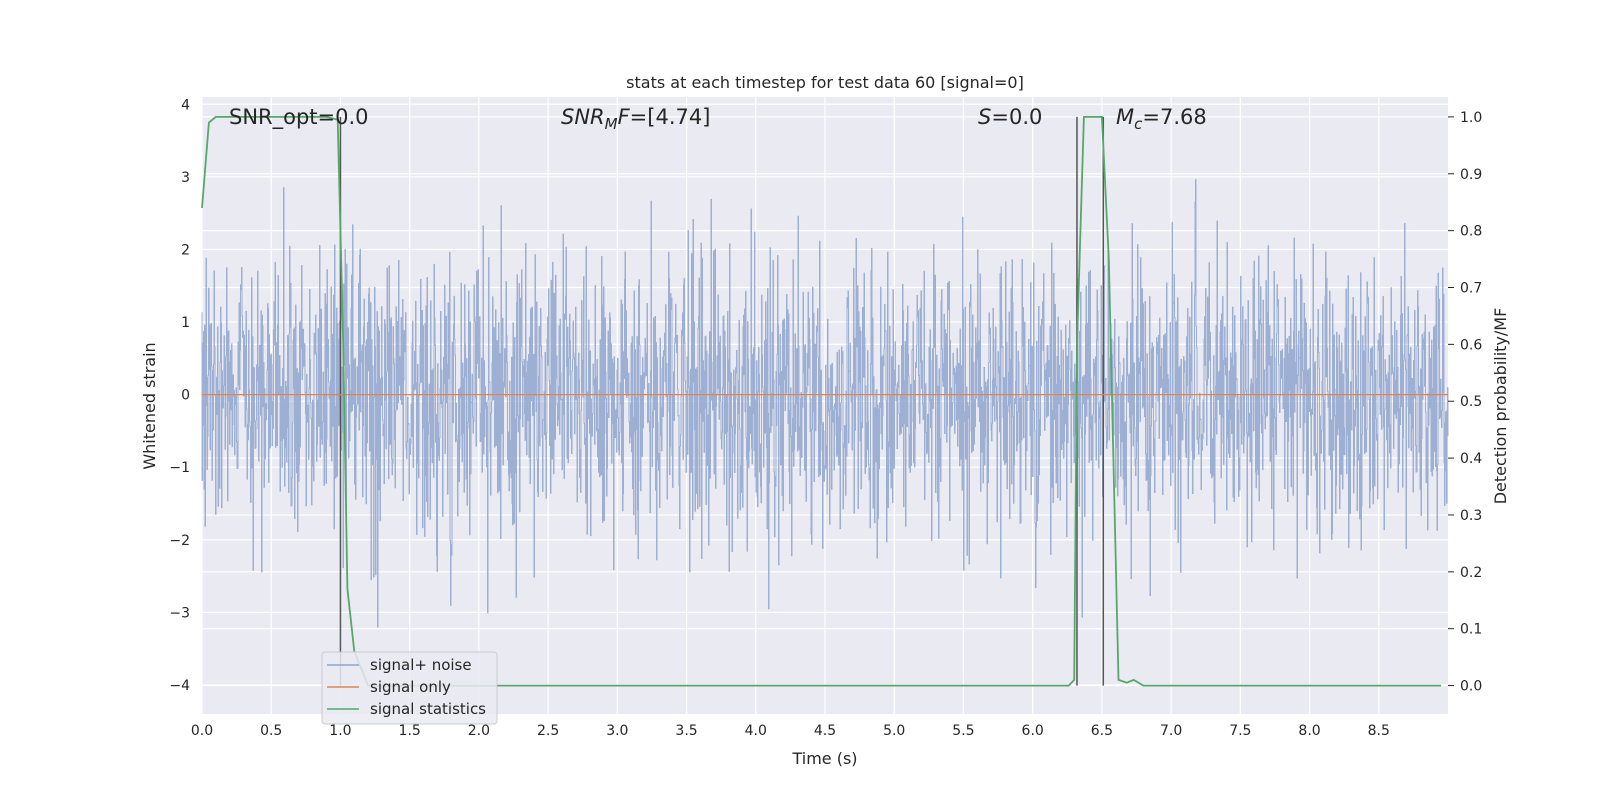 This screenshot has width=1600, height=804. Describe the element at coordinates (185, 178) in the screenshot. I see `y-tick-label-left: 3` at that location.